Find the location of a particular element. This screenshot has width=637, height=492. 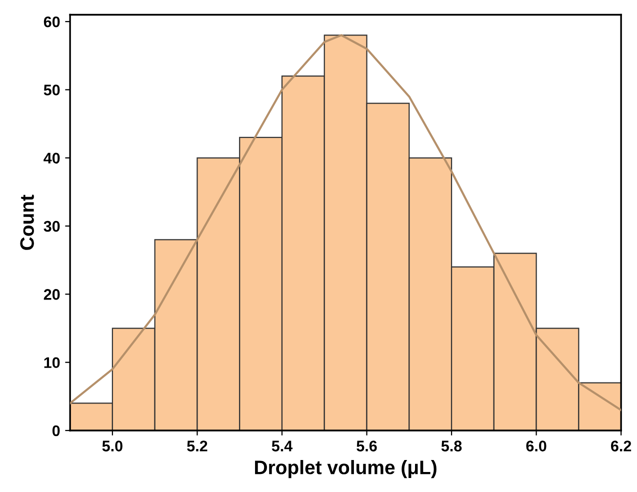

x-tick-label: 5.0 is located at coordinates (112, 446).